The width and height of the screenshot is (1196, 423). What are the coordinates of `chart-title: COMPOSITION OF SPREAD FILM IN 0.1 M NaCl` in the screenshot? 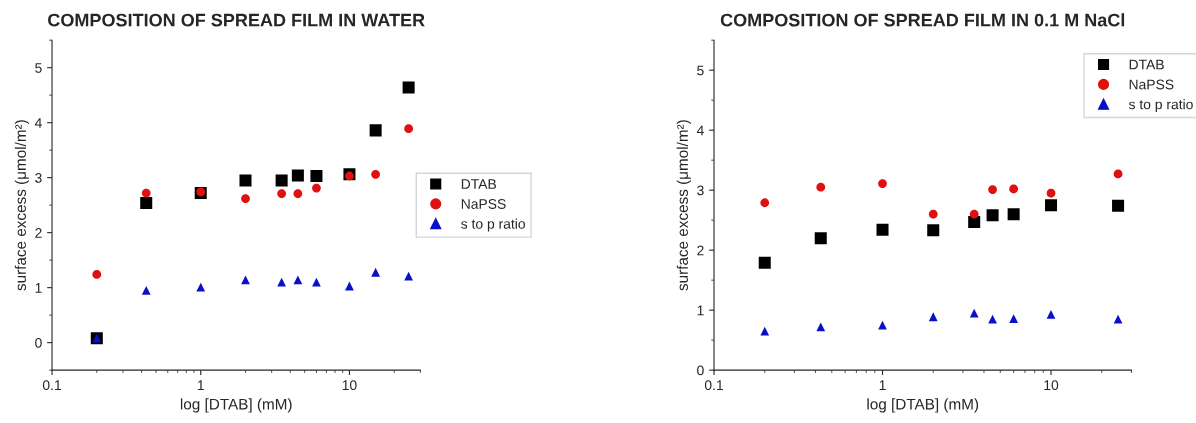 It's located at (922, 20).